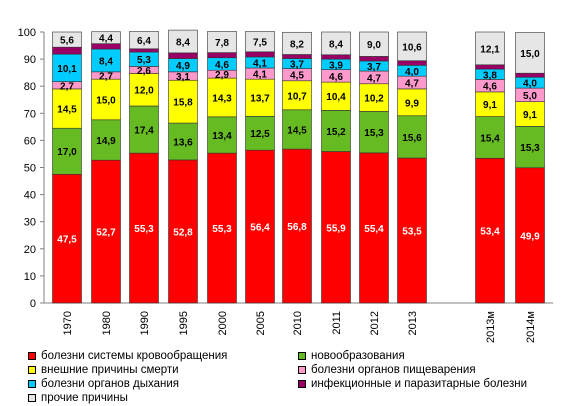 This screenshot has width=561, height=406. Describe the element at coordinates (30, 250) in the screenshot. I see `y-tick-label: 20` at that location.